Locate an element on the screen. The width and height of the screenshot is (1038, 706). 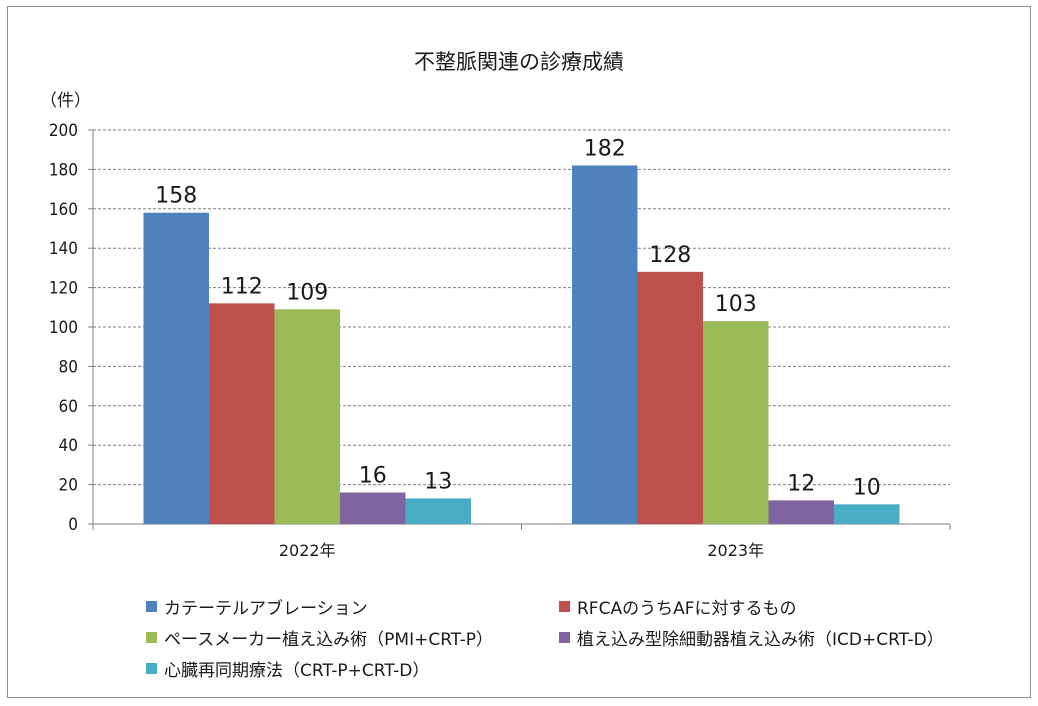
data-label: 16 is located at coordinates (373, 475).